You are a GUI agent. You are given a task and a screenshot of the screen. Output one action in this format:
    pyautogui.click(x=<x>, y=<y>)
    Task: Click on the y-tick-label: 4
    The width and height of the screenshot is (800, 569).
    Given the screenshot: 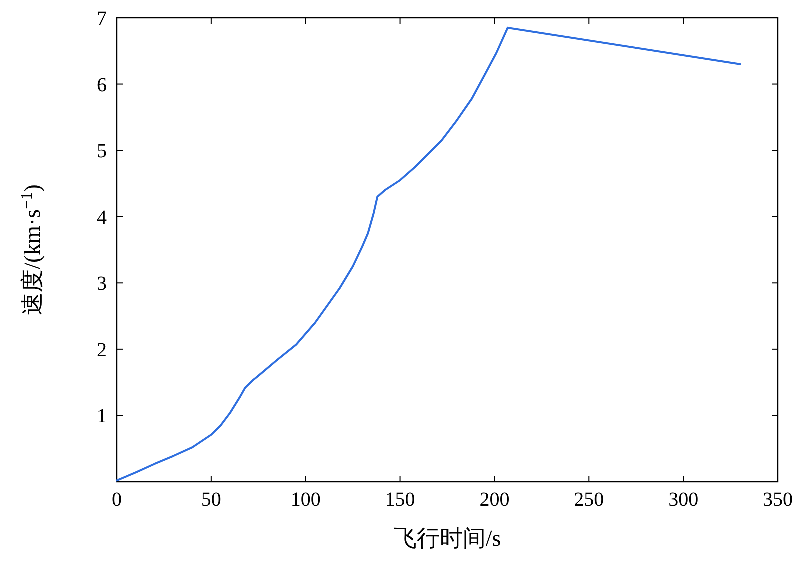 What is the action you would take?
    pyautogui.click(x=102, y=217)
    